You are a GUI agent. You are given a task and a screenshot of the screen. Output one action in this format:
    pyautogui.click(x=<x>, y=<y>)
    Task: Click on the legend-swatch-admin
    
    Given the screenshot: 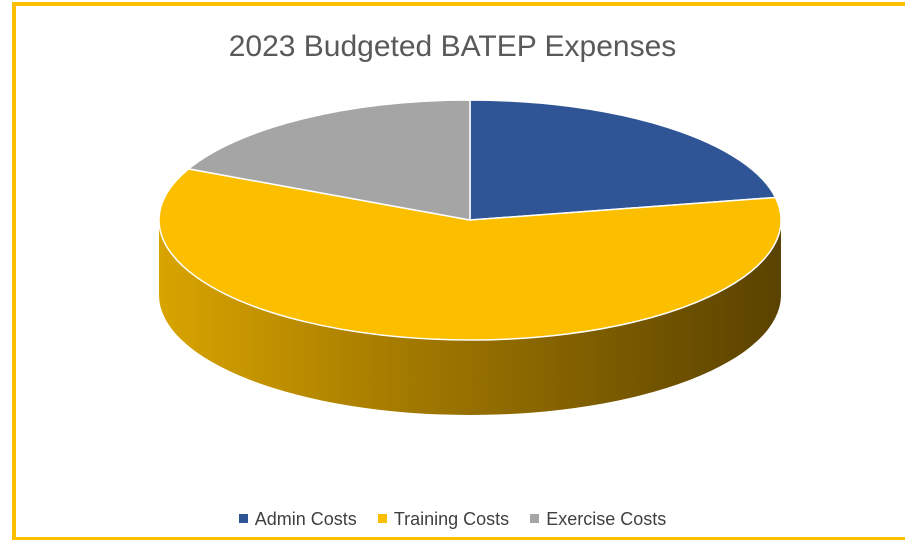 What is the action you would take?
    pyautogui.click(x=243, y=518)
    